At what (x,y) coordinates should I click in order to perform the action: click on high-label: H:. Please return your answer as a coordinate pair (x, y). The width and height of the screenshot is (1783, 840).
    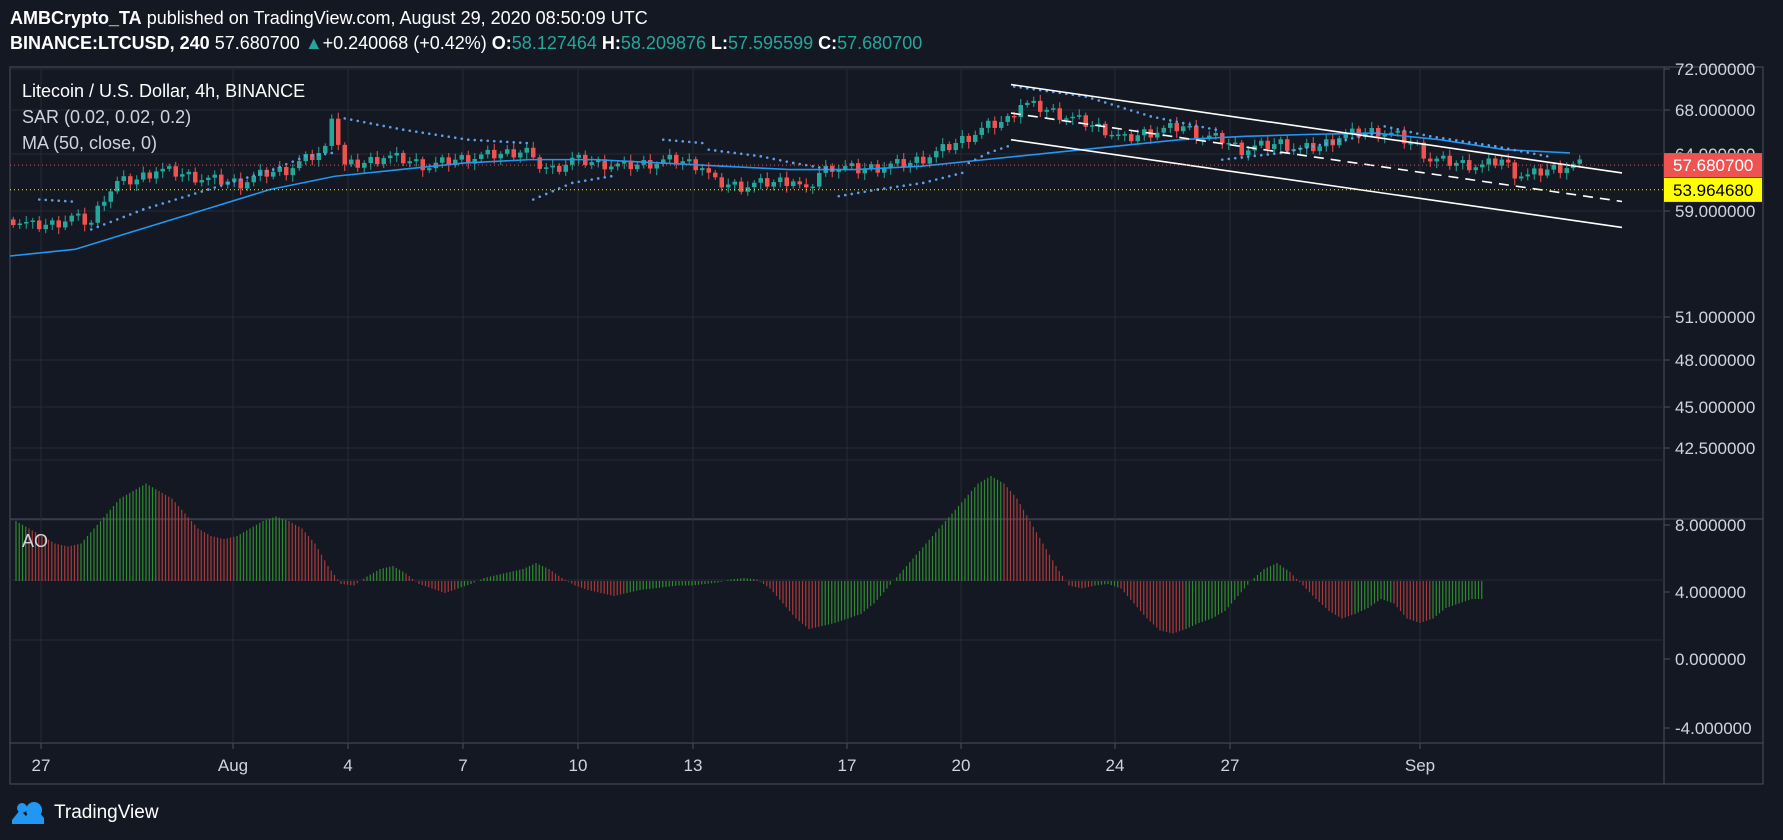
    Looking at the image, I should click on (611, 43).